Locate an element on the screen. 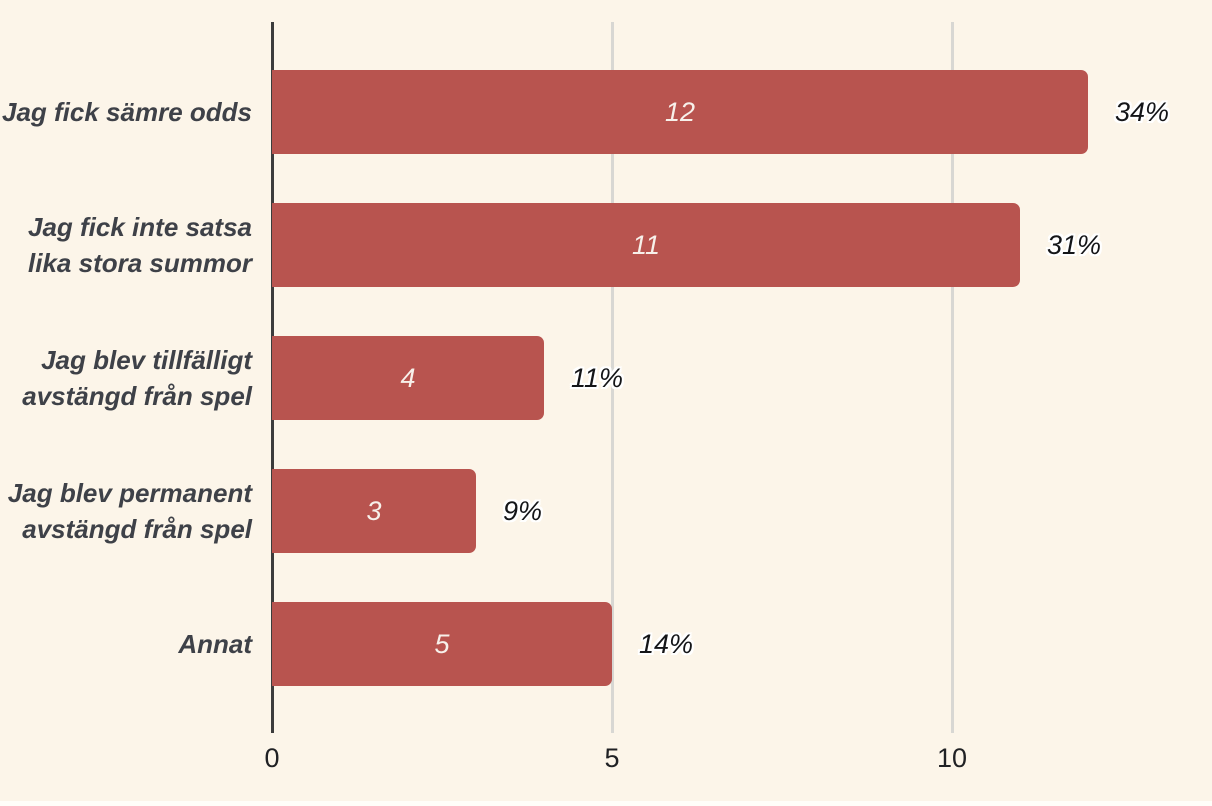 This screenshot has width=1212, height=806. category-label: Jag fick inte satsa lika stora summor is located at coordinates (140, 245).